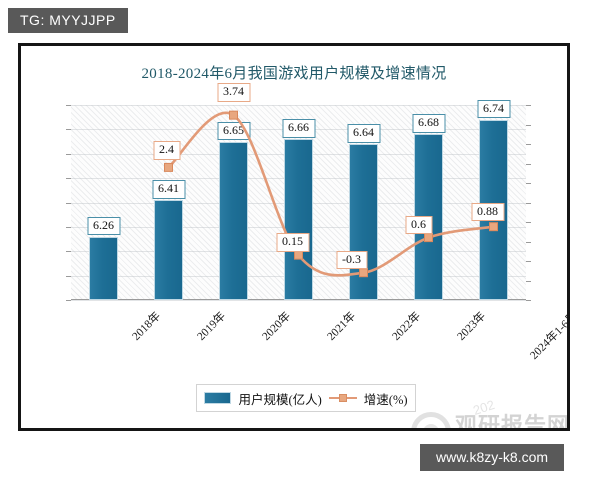  Describe the element at coordinates (493, 109) in the screenshot. I see `bar-value-label: 6.74` at that location.